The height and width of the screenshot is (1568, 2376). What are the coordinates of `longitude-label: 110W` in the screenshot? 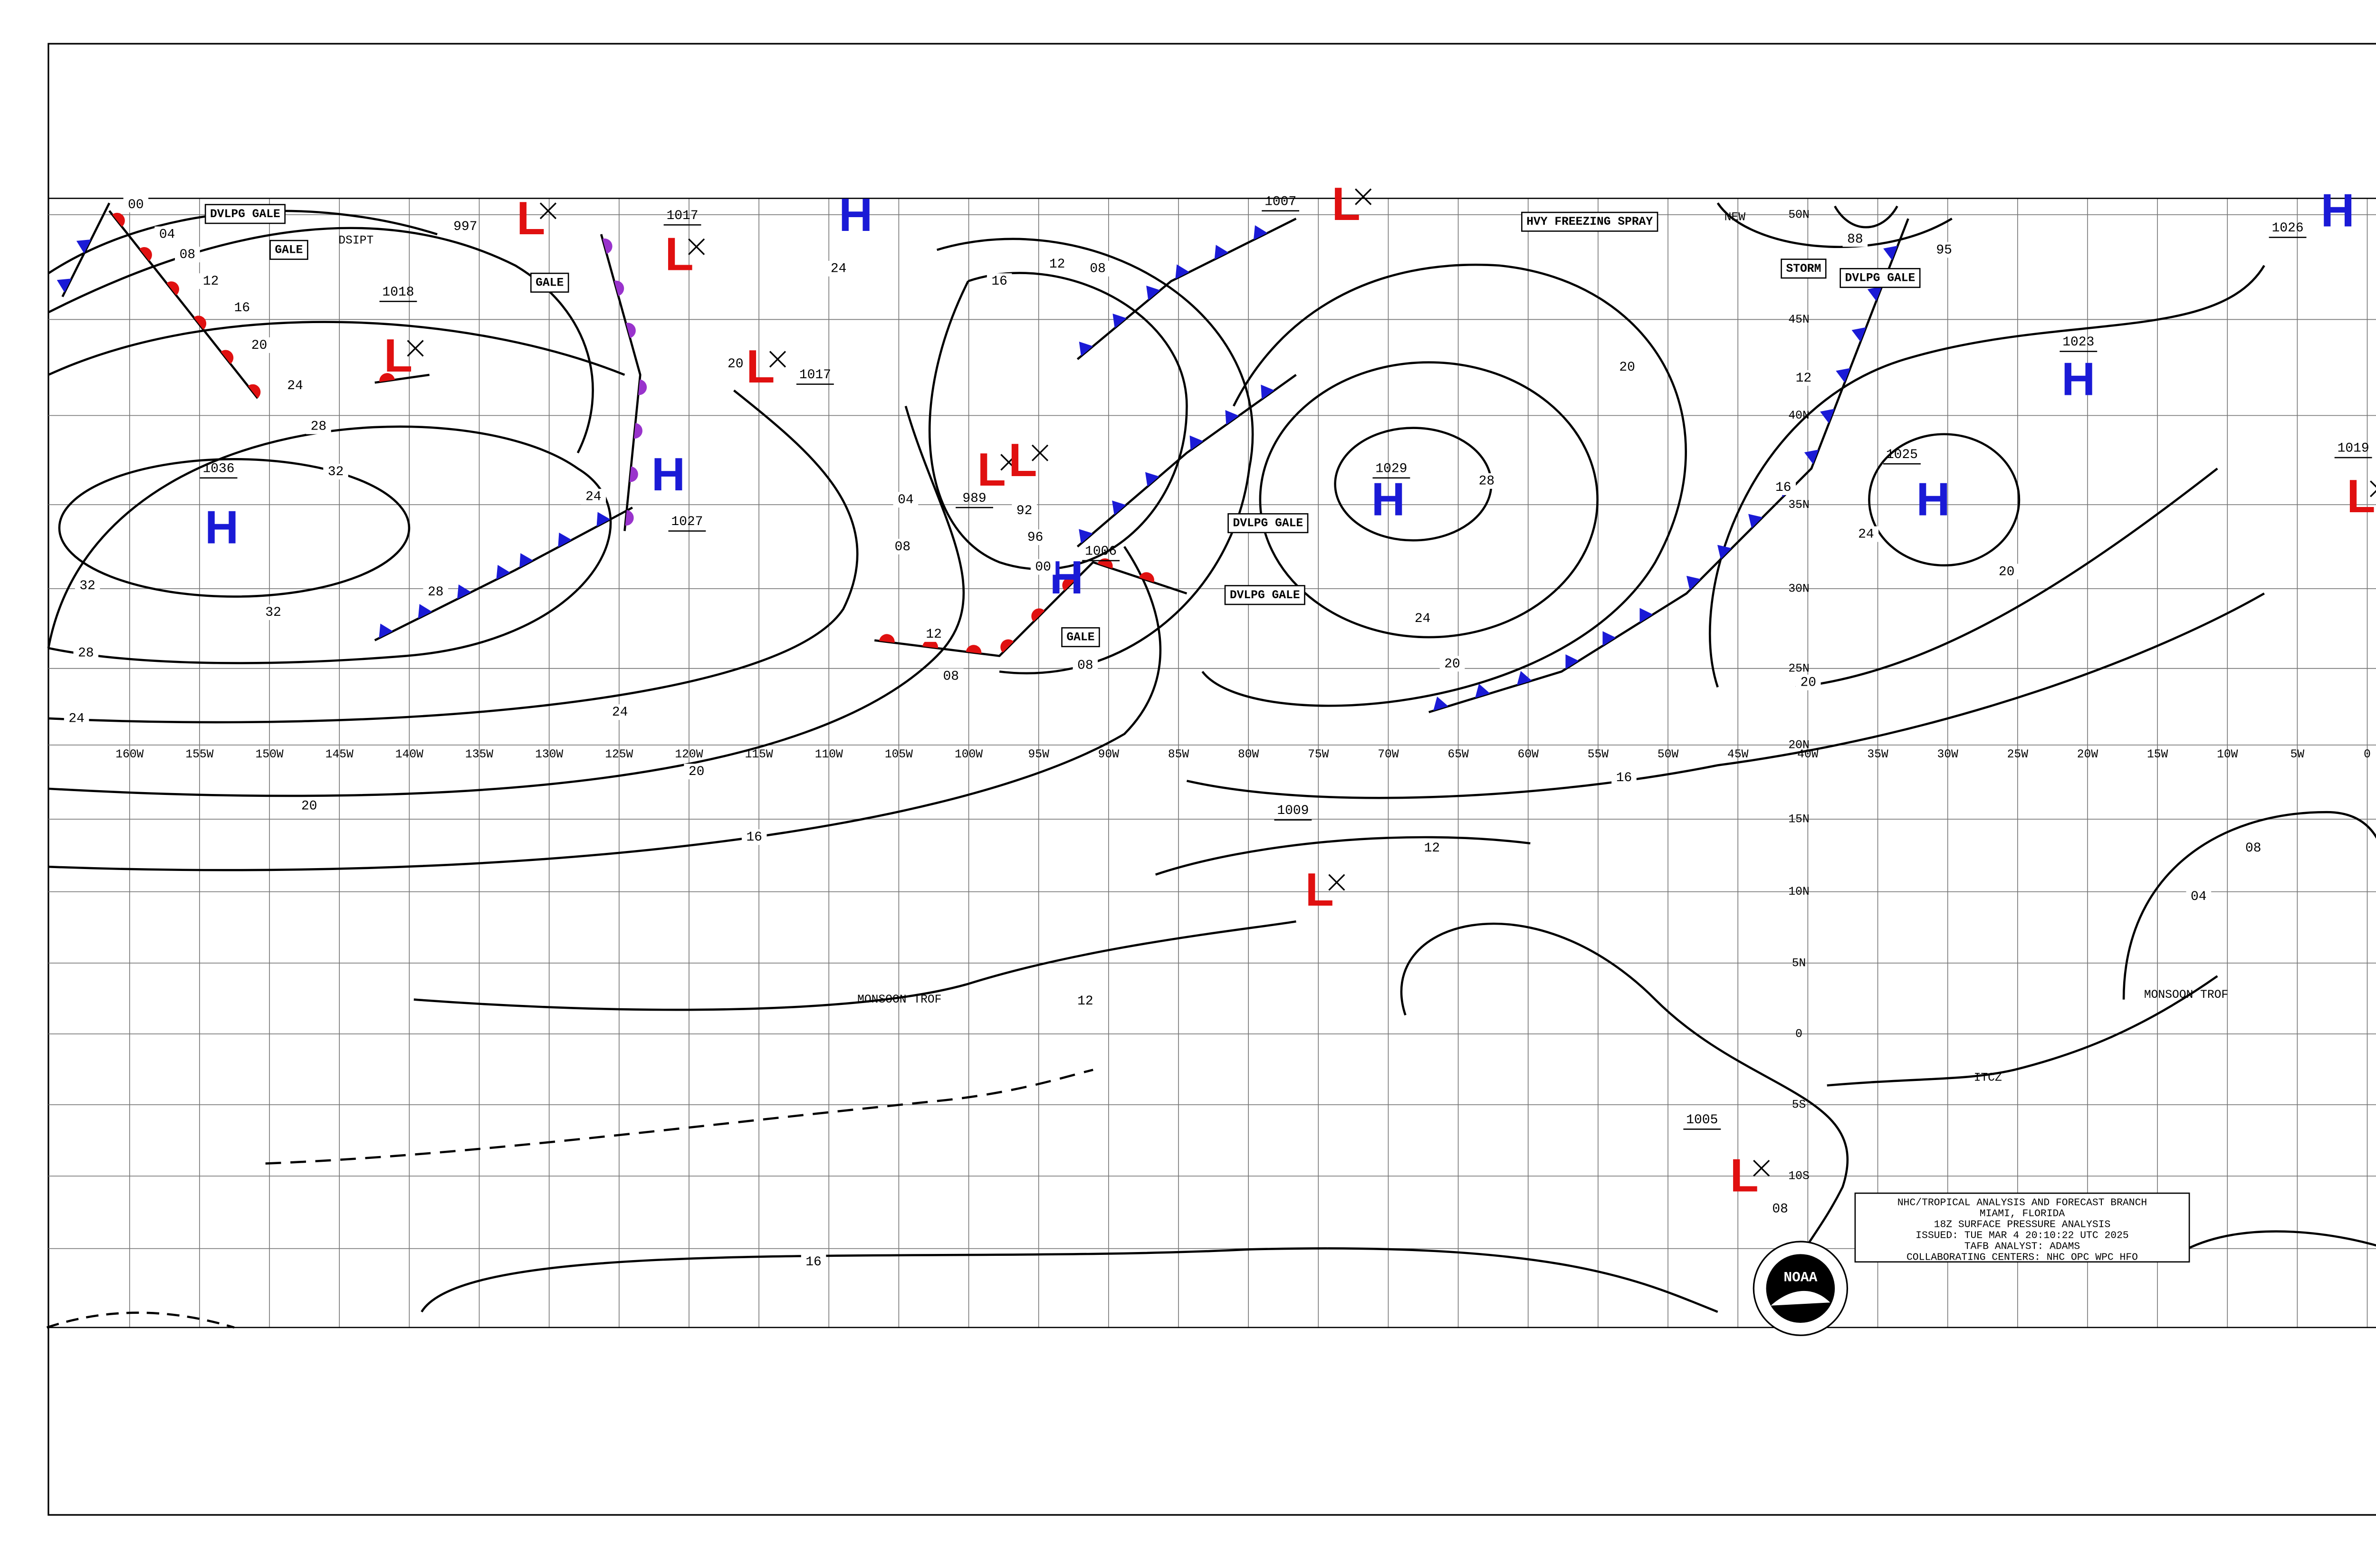 It's located at (829, 755).